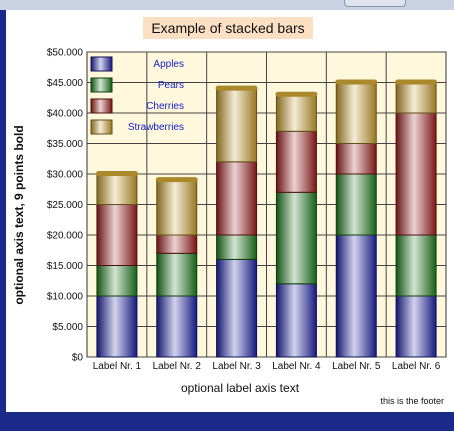  Describe the element at coordinates (416, 366) in the screenshot. I see `x-tick-label: Label Nr. 6` at that location.